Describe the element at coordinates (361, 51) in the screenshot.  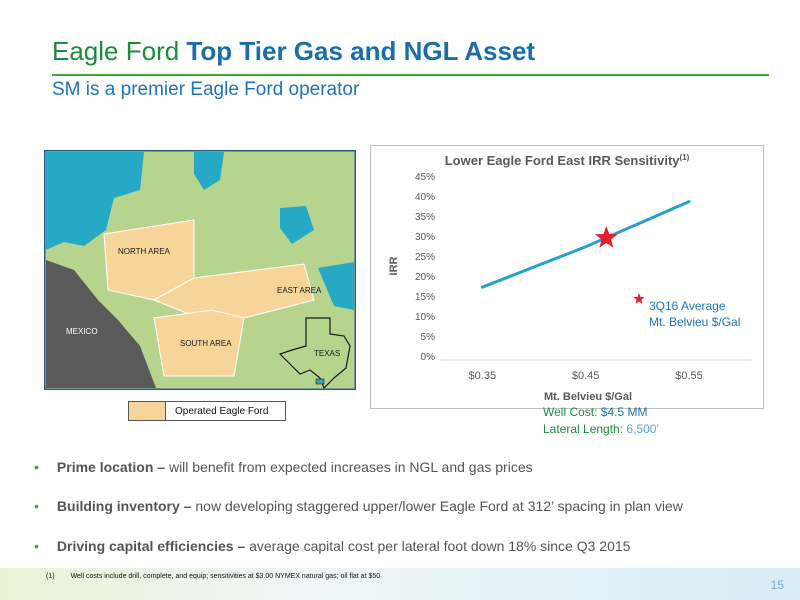
I see `title-part-2: Top Tier Gas and NGL Asset` at that location.